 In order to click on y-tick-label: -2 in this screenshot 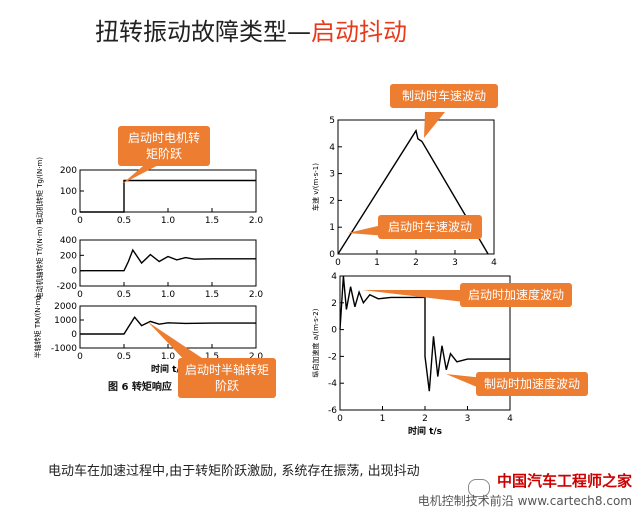, I will do `click(332, 357)`.